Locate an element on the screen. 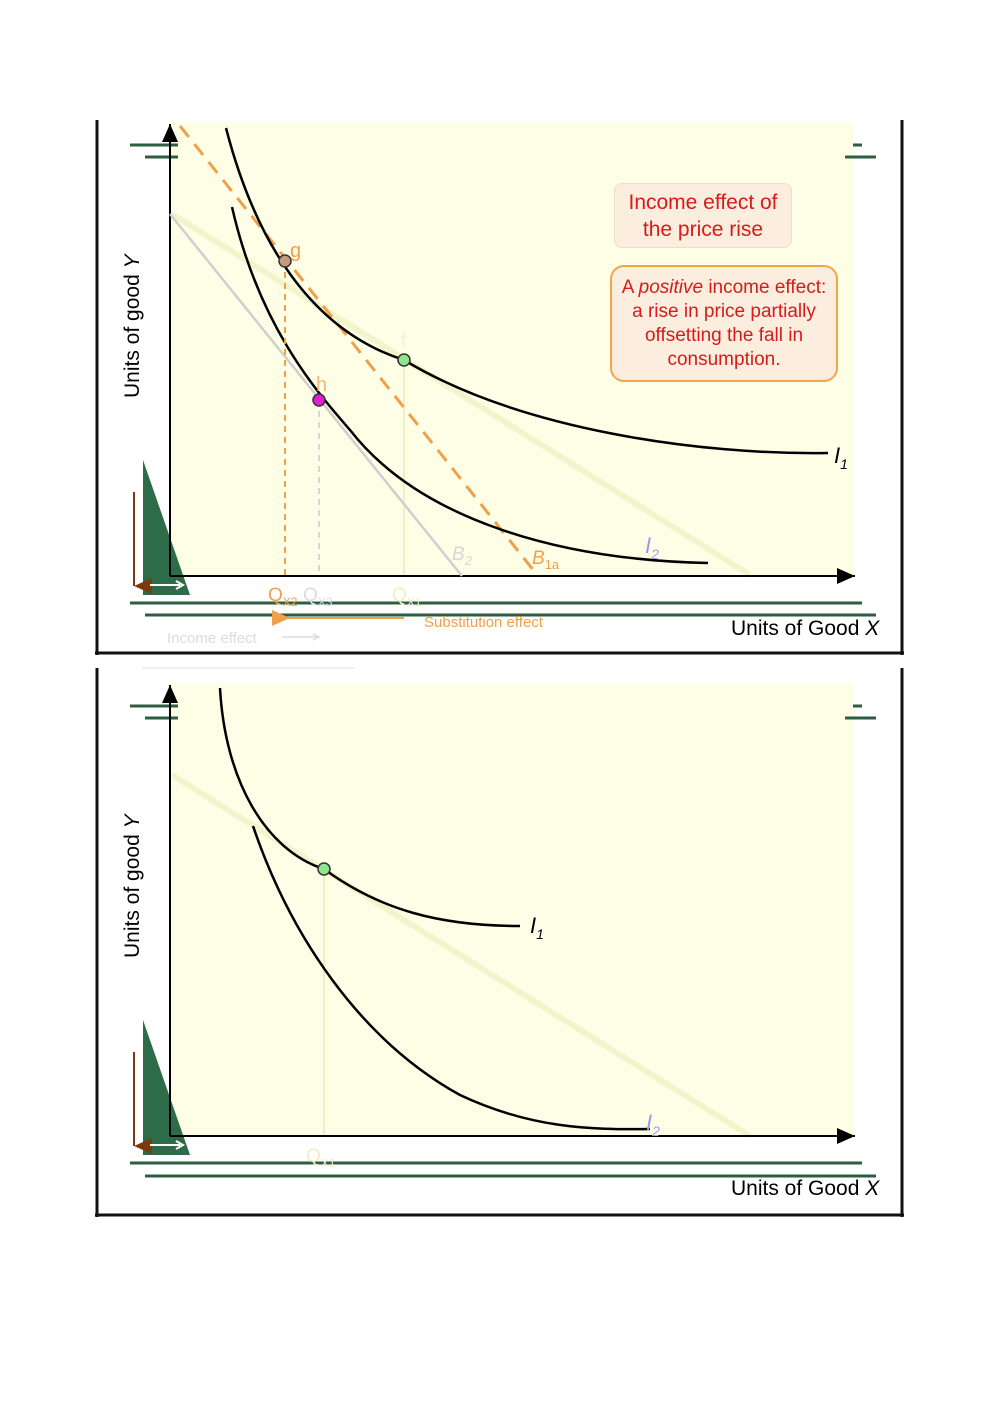  top-x-axis-title: Units of Good X is located at coordinates (805, 628).